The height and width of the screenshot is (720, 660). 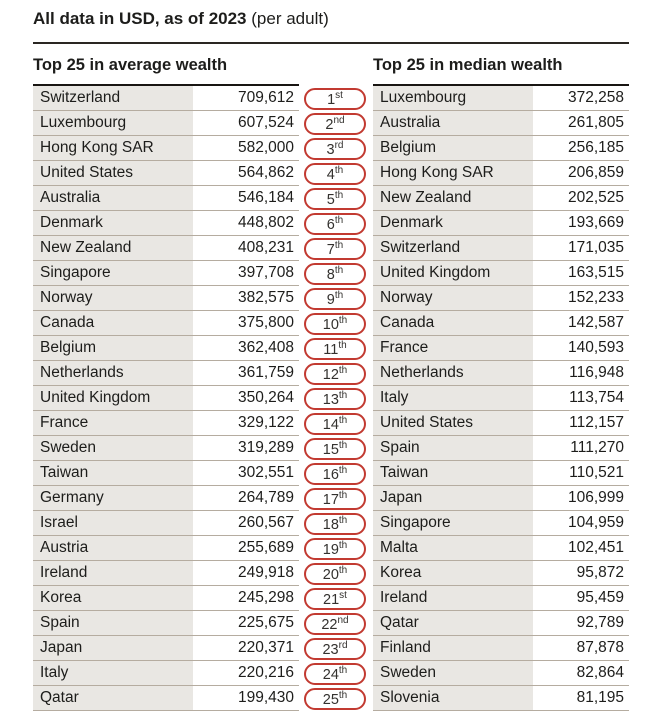 I want to click on page-title-main: All data in USD, as of 2023, so click(x=140, y=18).